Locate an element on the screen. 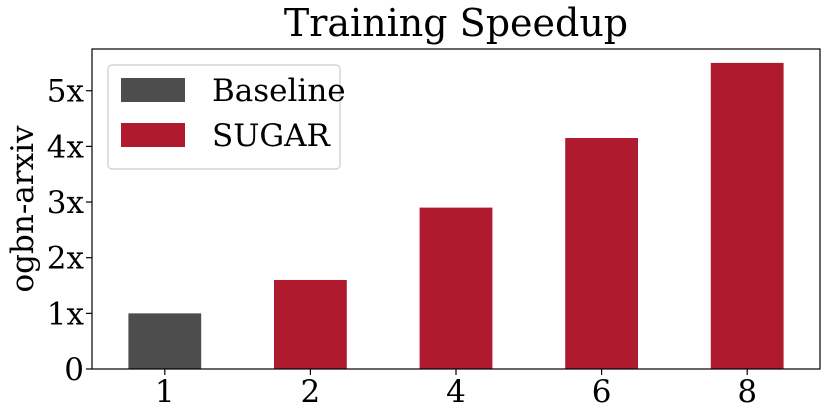 The image size is (830, 414). y-tick-label-2: 2x is located at coordinates (66, 259).